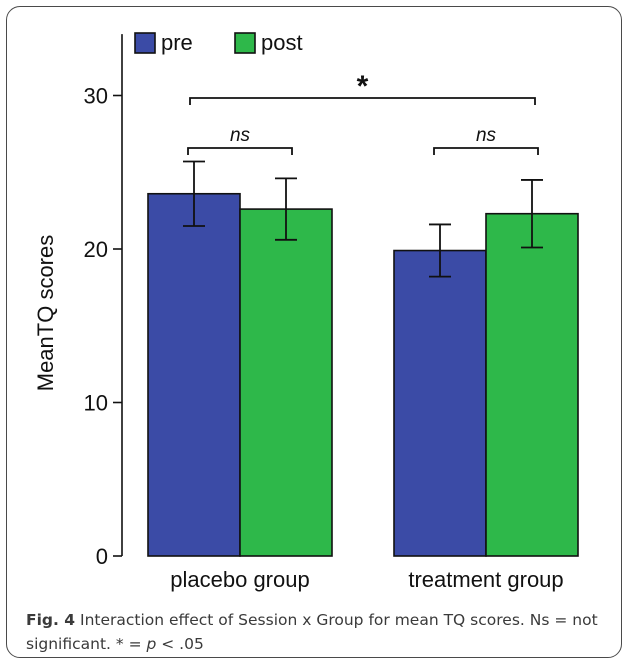 This screenshot has width=630, height=666. I want to click on y-tick-label-20: 20, so click(96, 249).